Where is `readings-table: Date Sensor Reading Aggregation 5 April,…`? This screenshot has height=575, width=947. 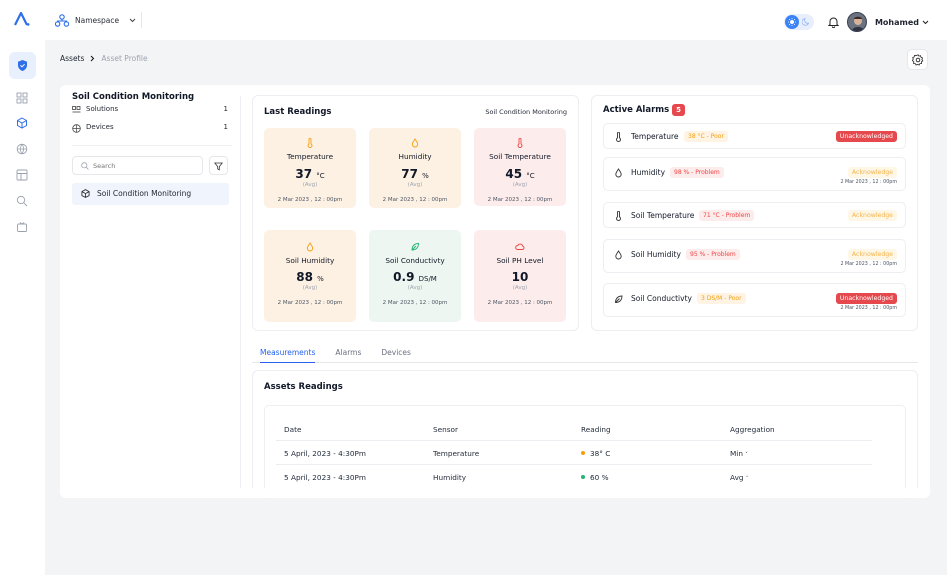 readings-table: Date Sensor Reading Aggregation 5 April,… is located at coordinates (574, 453).